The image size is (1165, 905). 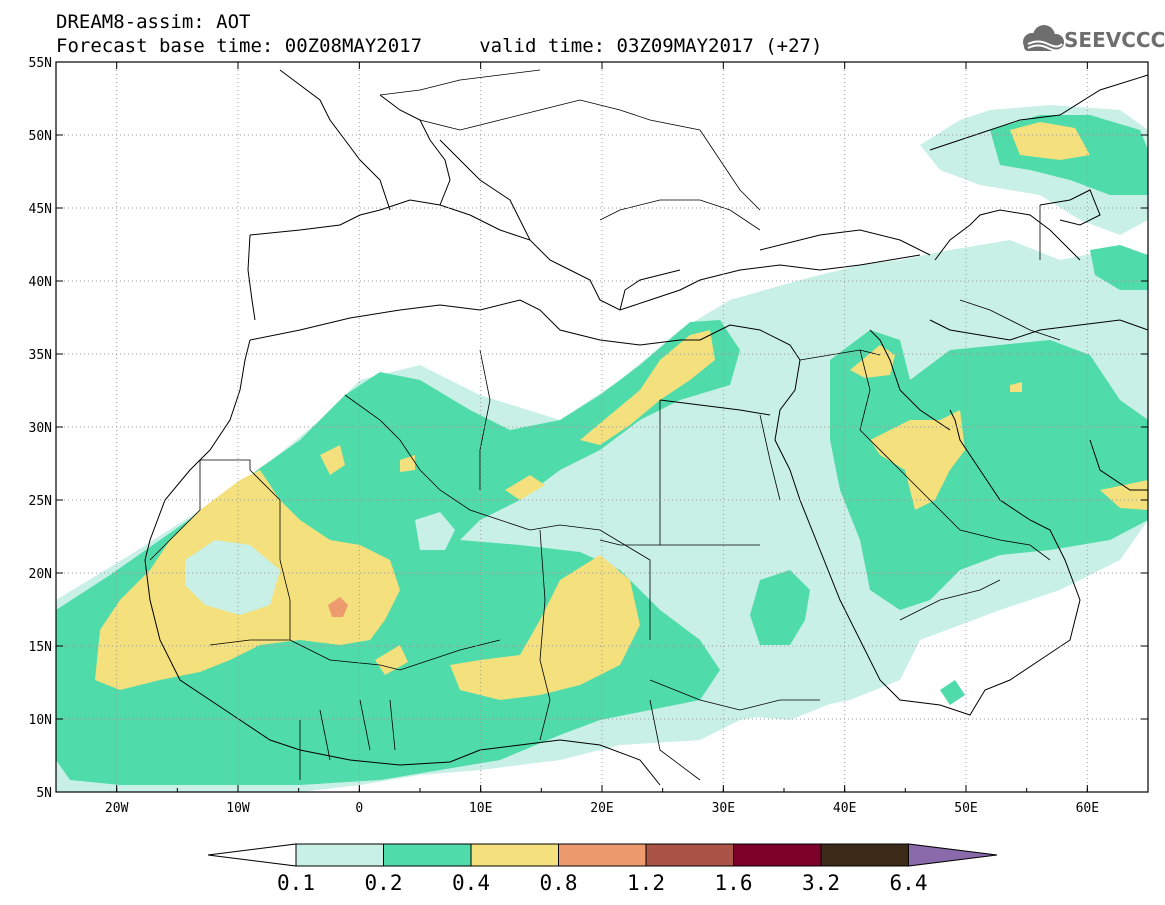 I want to click on lon-label: 40E, so click(x=844, y=808).